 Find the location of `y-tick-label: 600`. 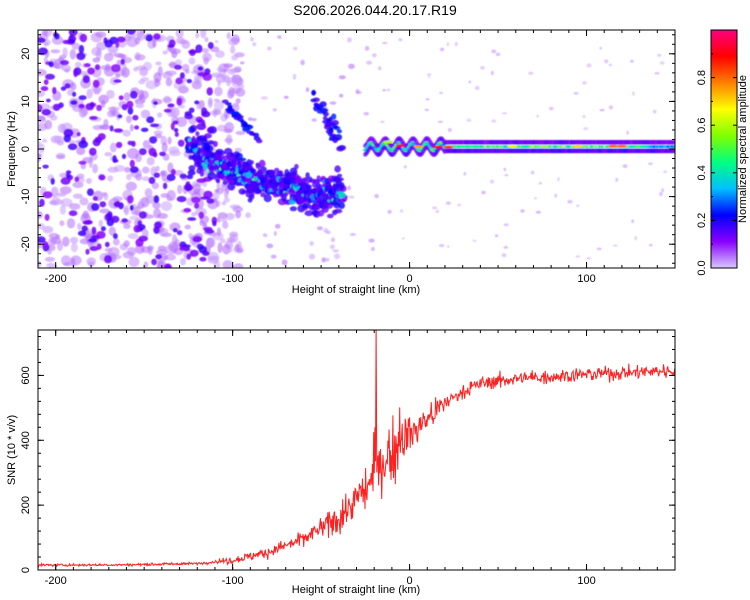

y-tick-label: 600 is located at coordinates (26, 375).